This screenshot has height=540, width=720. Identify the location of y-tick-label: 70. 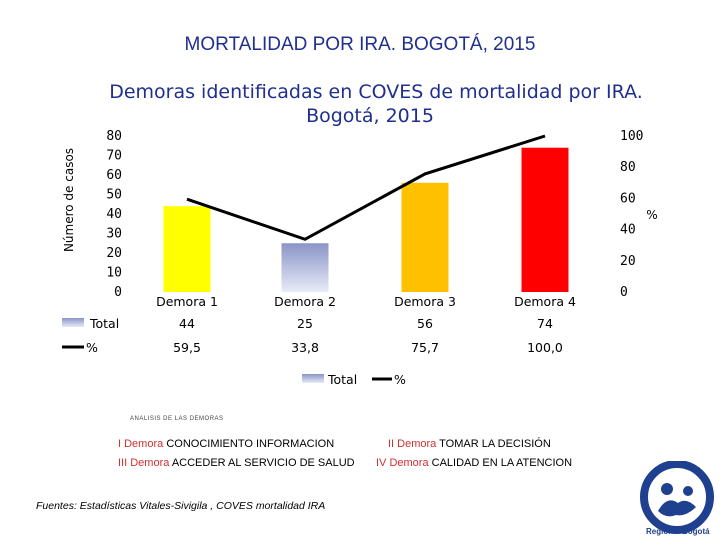
(114, 156).